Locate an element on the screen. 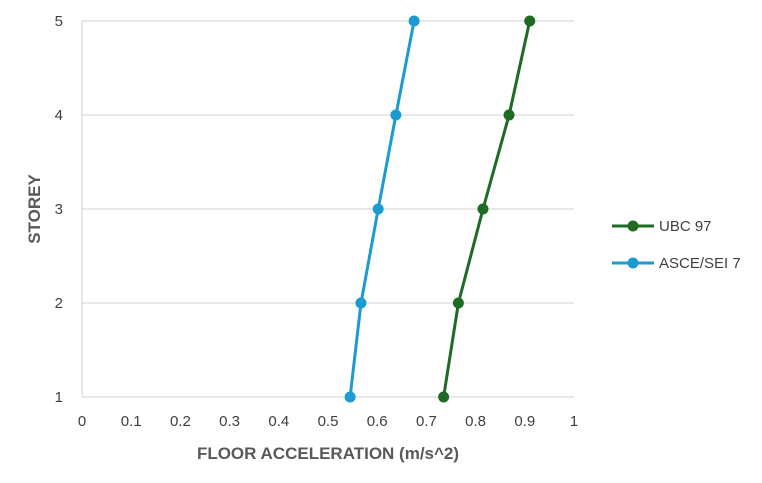 This screenshot has height=483, width=762. x-tick-label: 0 is located at coordinates (82, 421).